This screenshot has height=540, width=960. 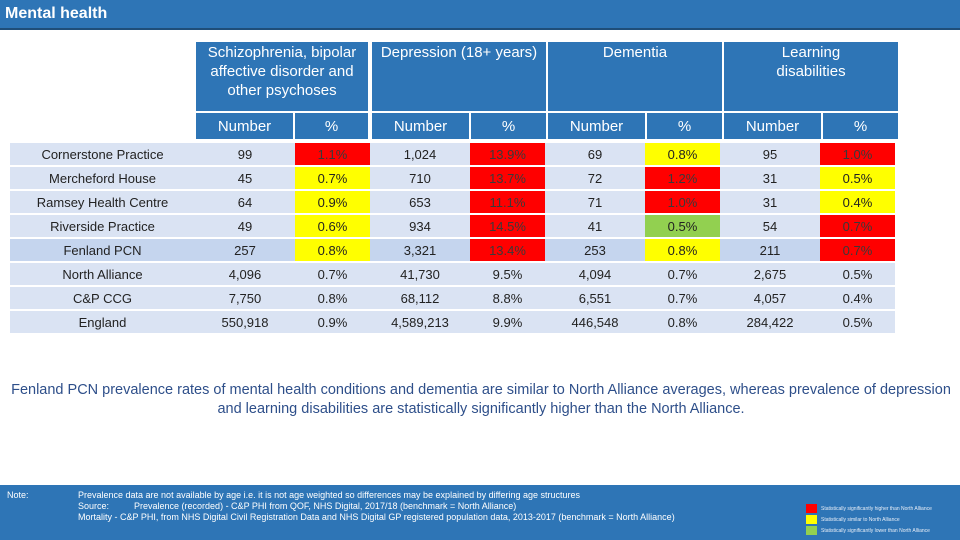 What do you see at coordinates (420, 154) in the screenshot?
I see `value-cell: 1,024` at bounding box center [420, 154].